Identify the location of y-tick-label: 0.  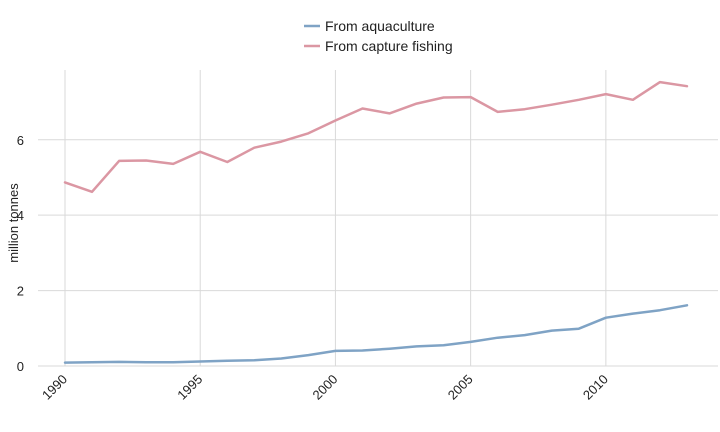
(20, 366).